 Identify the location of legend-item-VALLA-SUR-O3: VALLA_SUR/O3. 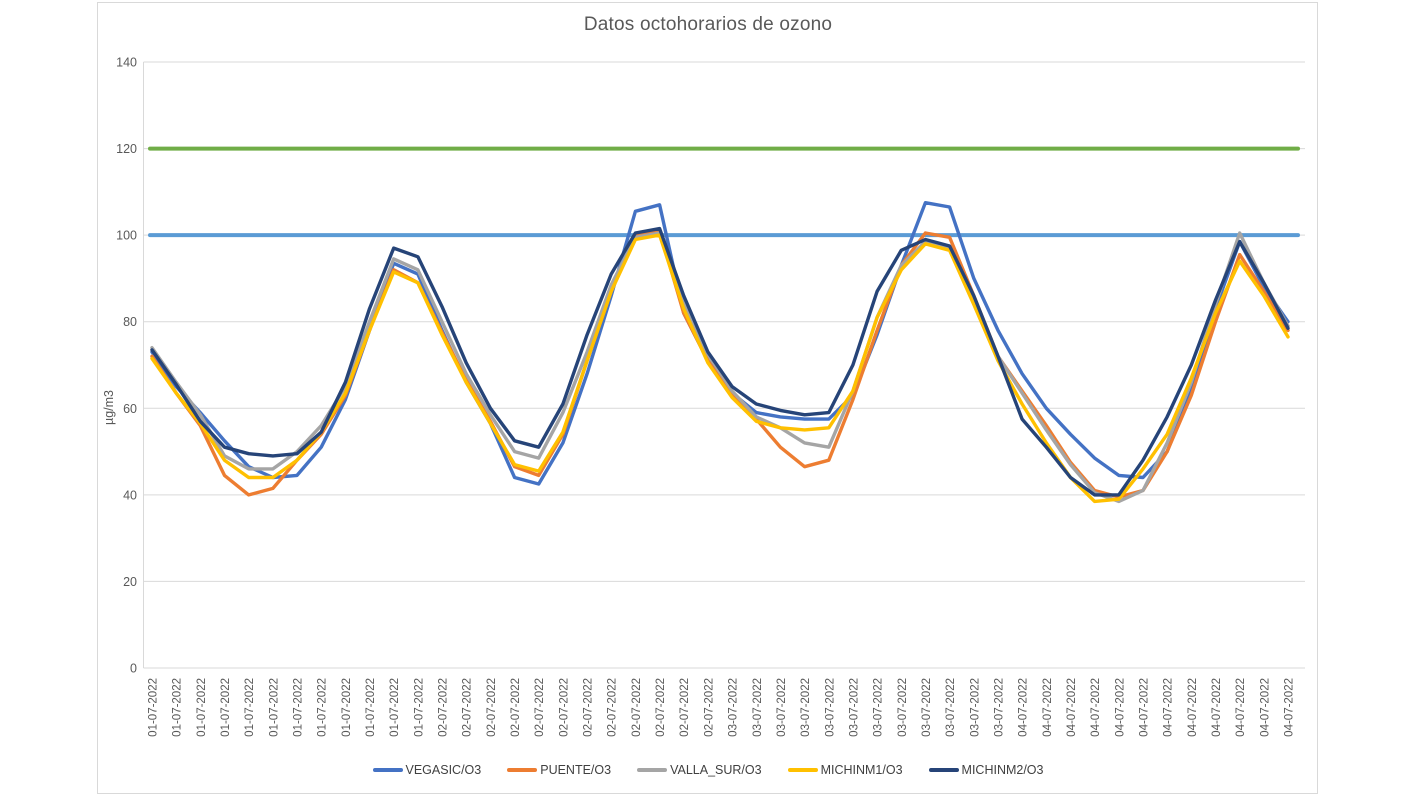
(699, 770).